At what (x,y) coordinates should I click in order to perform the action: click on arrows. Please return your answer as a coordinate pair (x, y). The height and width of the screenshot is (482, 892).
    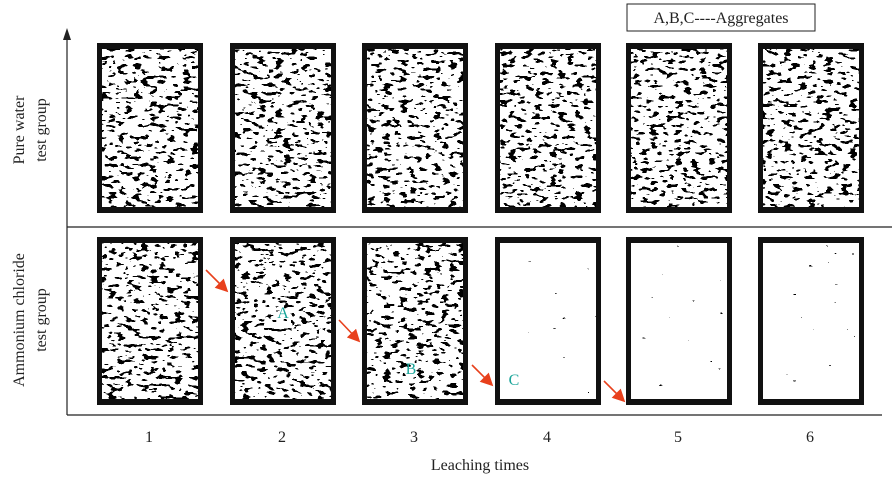
    Looking at the image, I should click on (415, 336).